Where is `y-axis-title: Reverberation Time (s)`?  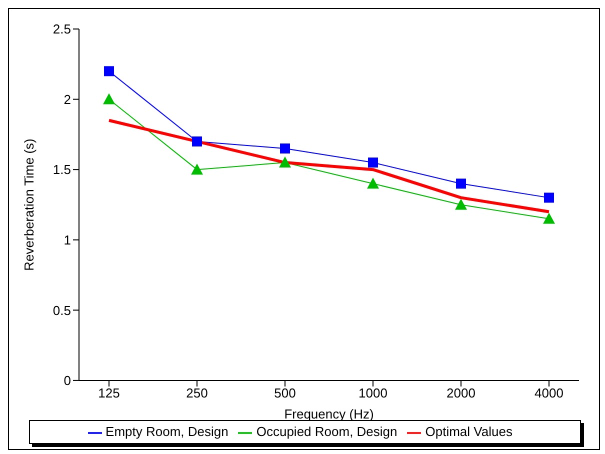
y-axis-title: Reverberation Time (s) is located at coordinates (29, 204).